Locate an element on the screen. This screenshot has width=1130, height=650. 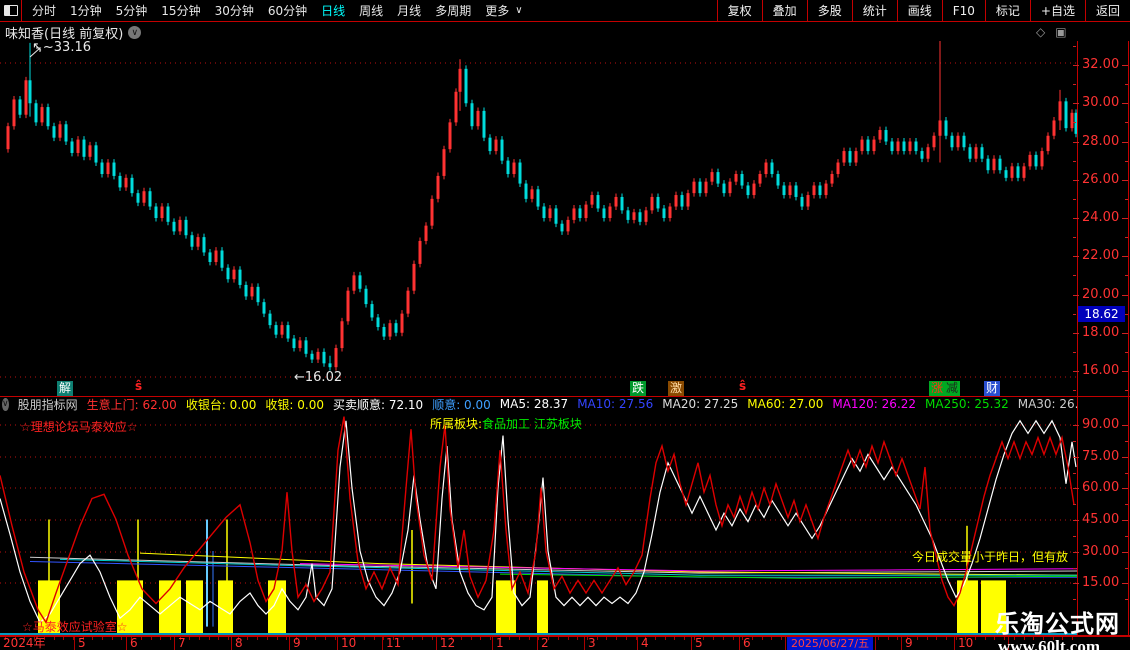
time-axis-label: 11 is located at coordinates (394, 643).